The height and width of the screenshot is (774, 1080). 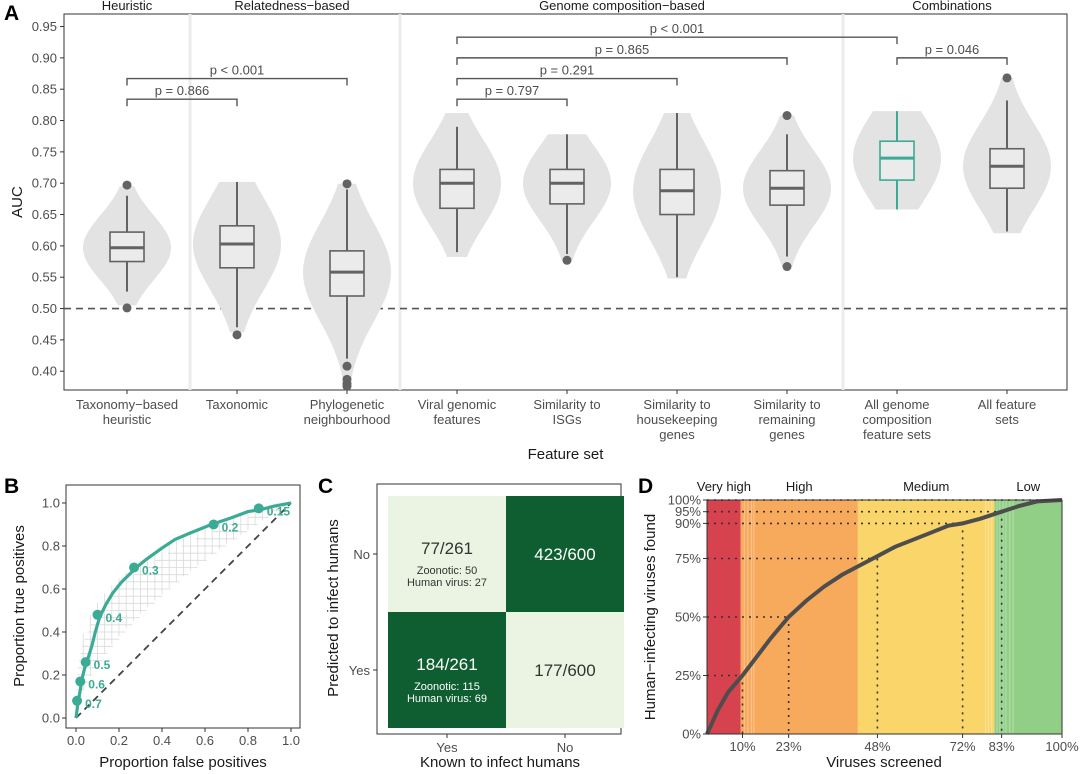 What do you see at coordinates (114, 618) in the screenshot?
I see `threshold-label-3: 0.4` at bounding box center [114, 618].